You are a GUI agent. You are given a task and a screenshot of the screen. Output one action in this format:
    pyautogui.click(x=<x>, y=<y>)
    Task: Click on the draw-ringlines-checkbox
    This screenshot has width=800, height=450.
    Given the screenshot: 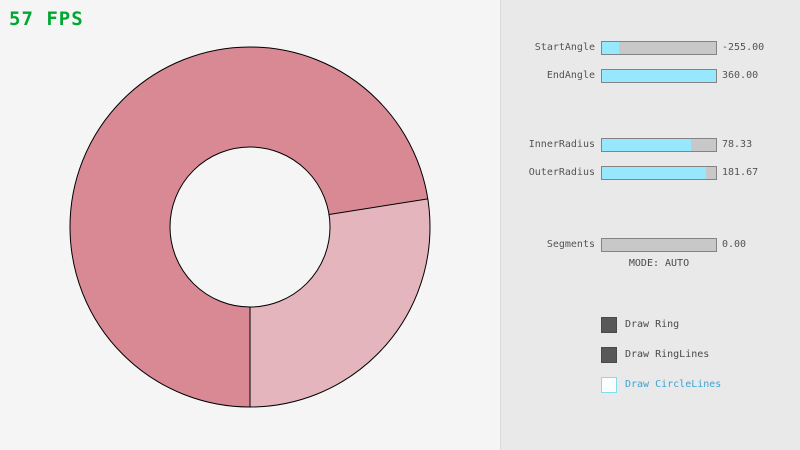 What is the action you would take?
    pyautogui.click(x=609, y=355)
    